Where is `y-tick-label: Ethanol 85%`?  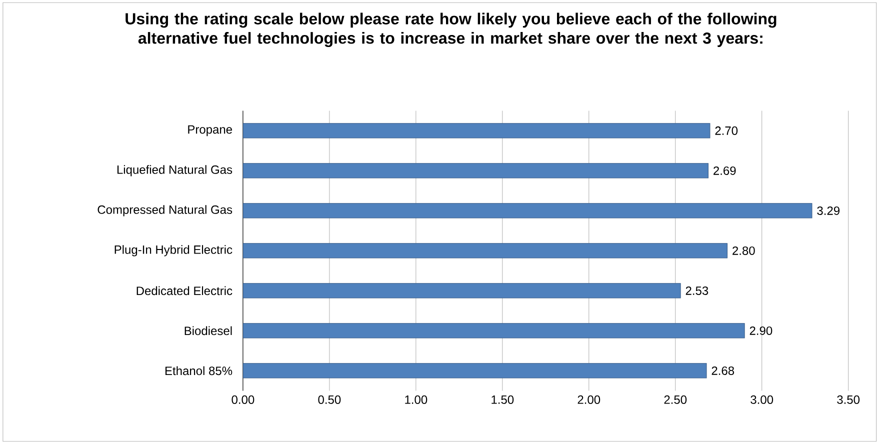 y-tick-label: Ethanol 85% is located at coordinates (198, 370).